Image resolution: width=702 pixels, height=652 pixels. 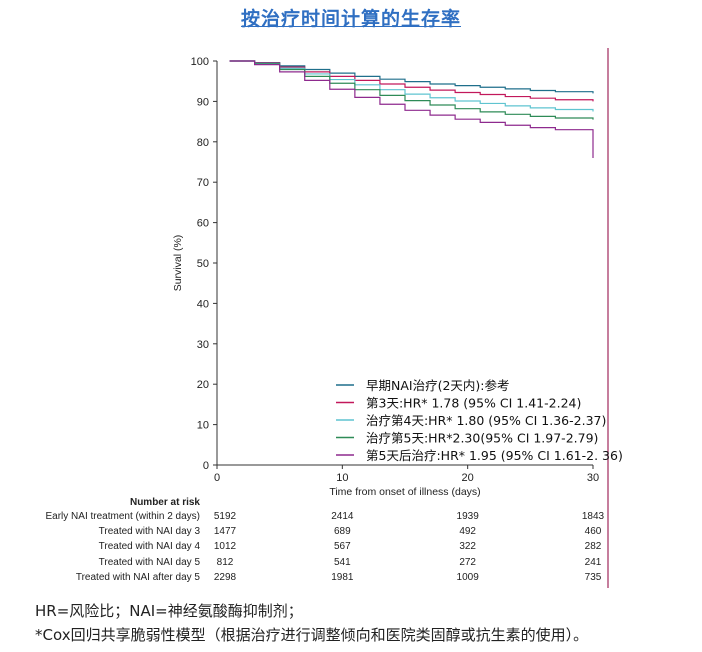 I want to click on footnote-abbreviations: HR=风险比；NAI=神经氨酸酶抑制剂；, so click(x=169, y=611).